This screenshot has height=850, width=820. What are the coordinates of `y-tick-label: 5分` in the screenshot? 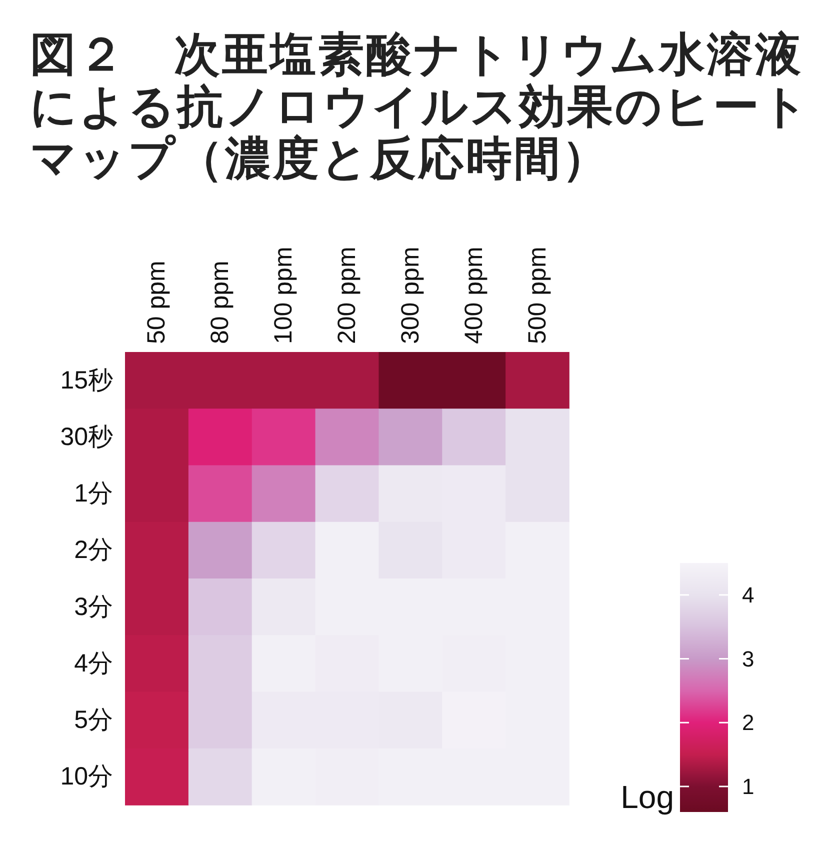 It's located at (93, 720).